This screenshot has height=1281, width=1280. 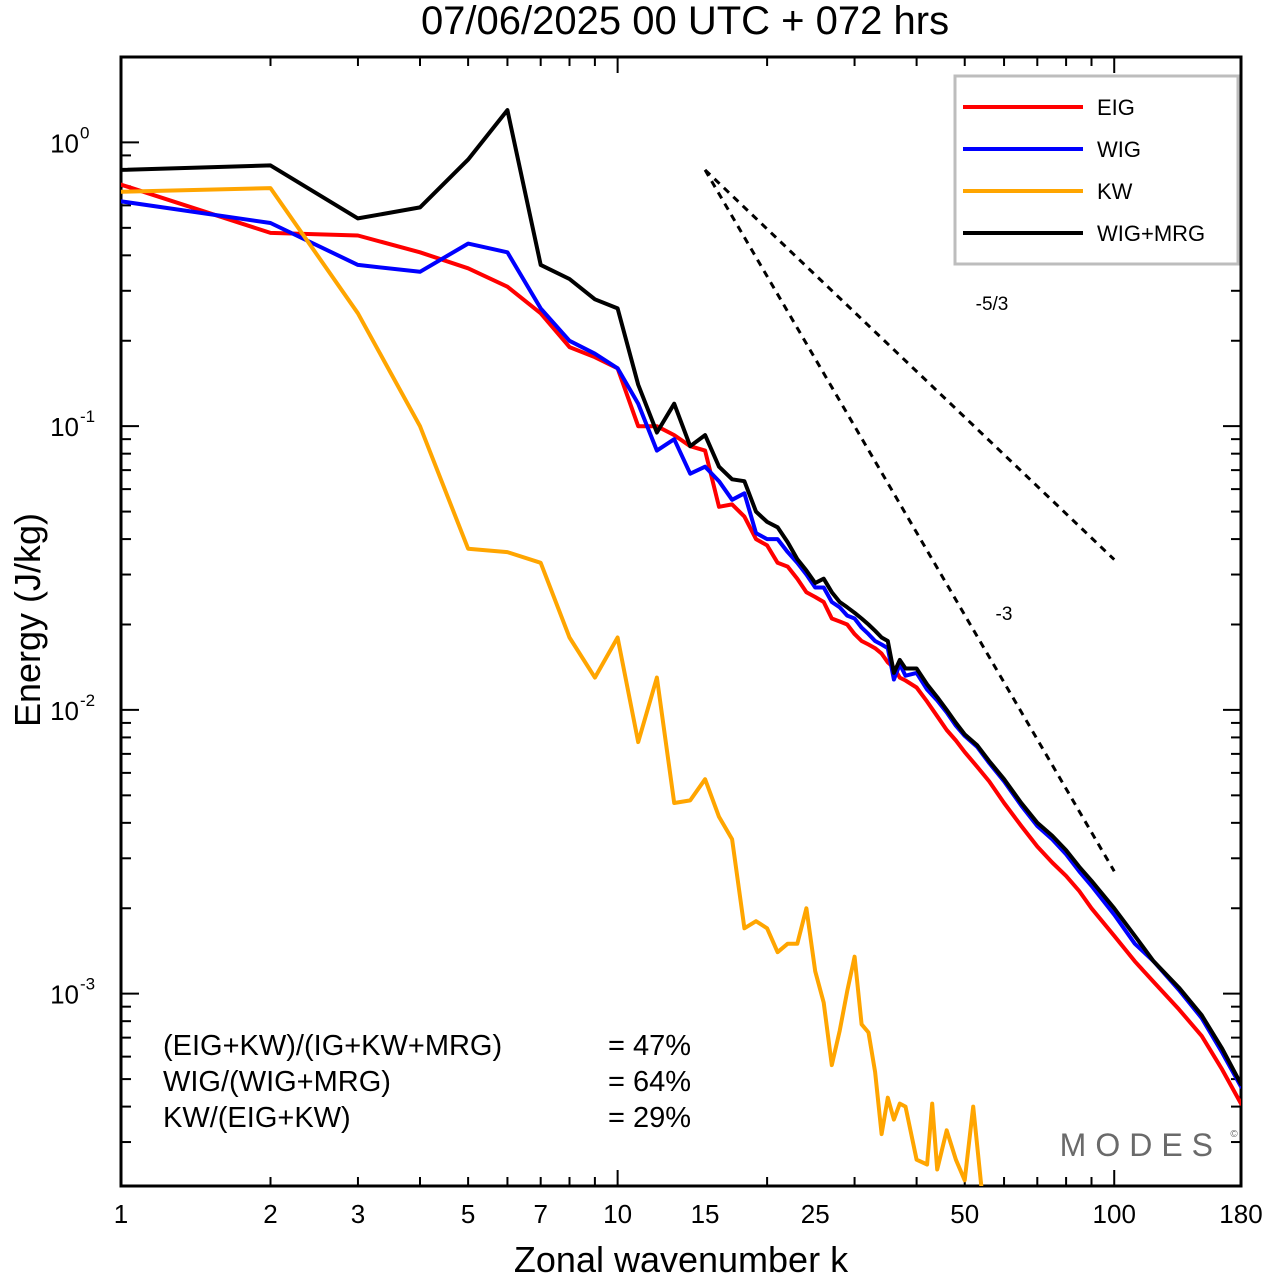 What do you see at coordinates (121, 1214) in the screenshot?
I see `x-tick-label: 1` at bounding box center [121, 1214].